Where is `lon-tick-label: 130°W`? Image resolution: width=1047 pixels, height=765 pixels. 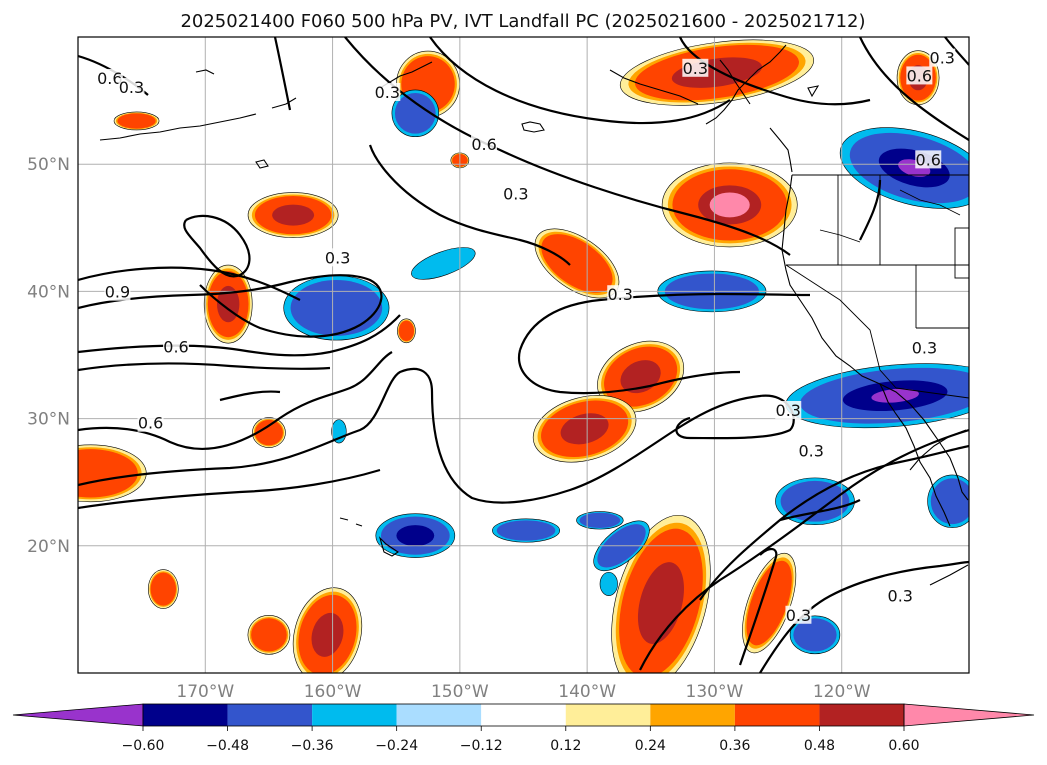 lon-tick-label: 130°W is located at coordinates (715, 692).